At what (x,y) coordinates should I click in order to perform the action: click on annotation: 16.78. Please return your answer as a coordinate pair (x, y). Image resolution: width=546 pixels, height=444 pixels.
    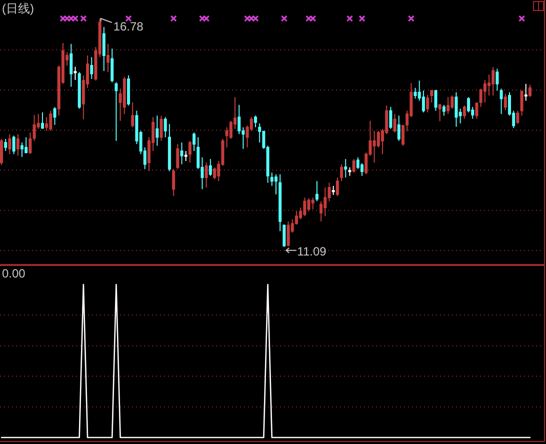
    Looking at the image, I should click on (128, 27).